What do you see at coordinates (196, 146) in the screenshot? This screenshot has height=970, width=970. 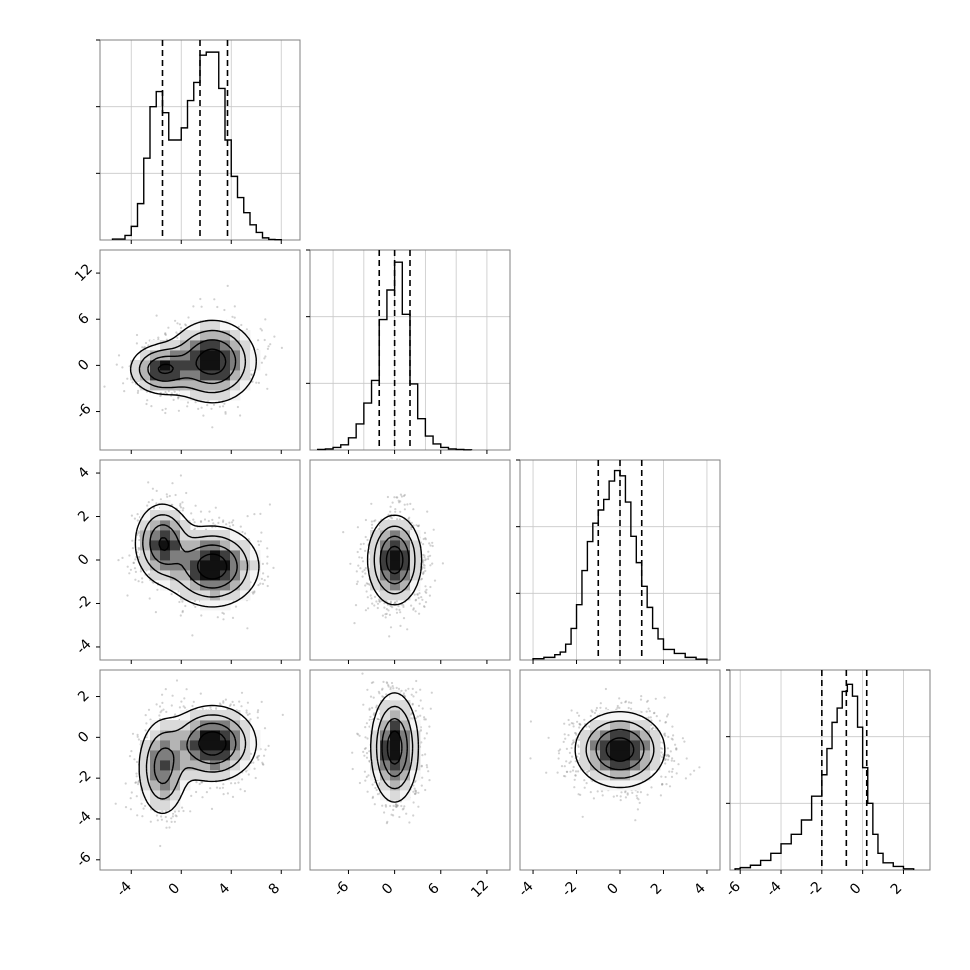 I see `hist-param-1-step-line` at bounding box center [196, 146].